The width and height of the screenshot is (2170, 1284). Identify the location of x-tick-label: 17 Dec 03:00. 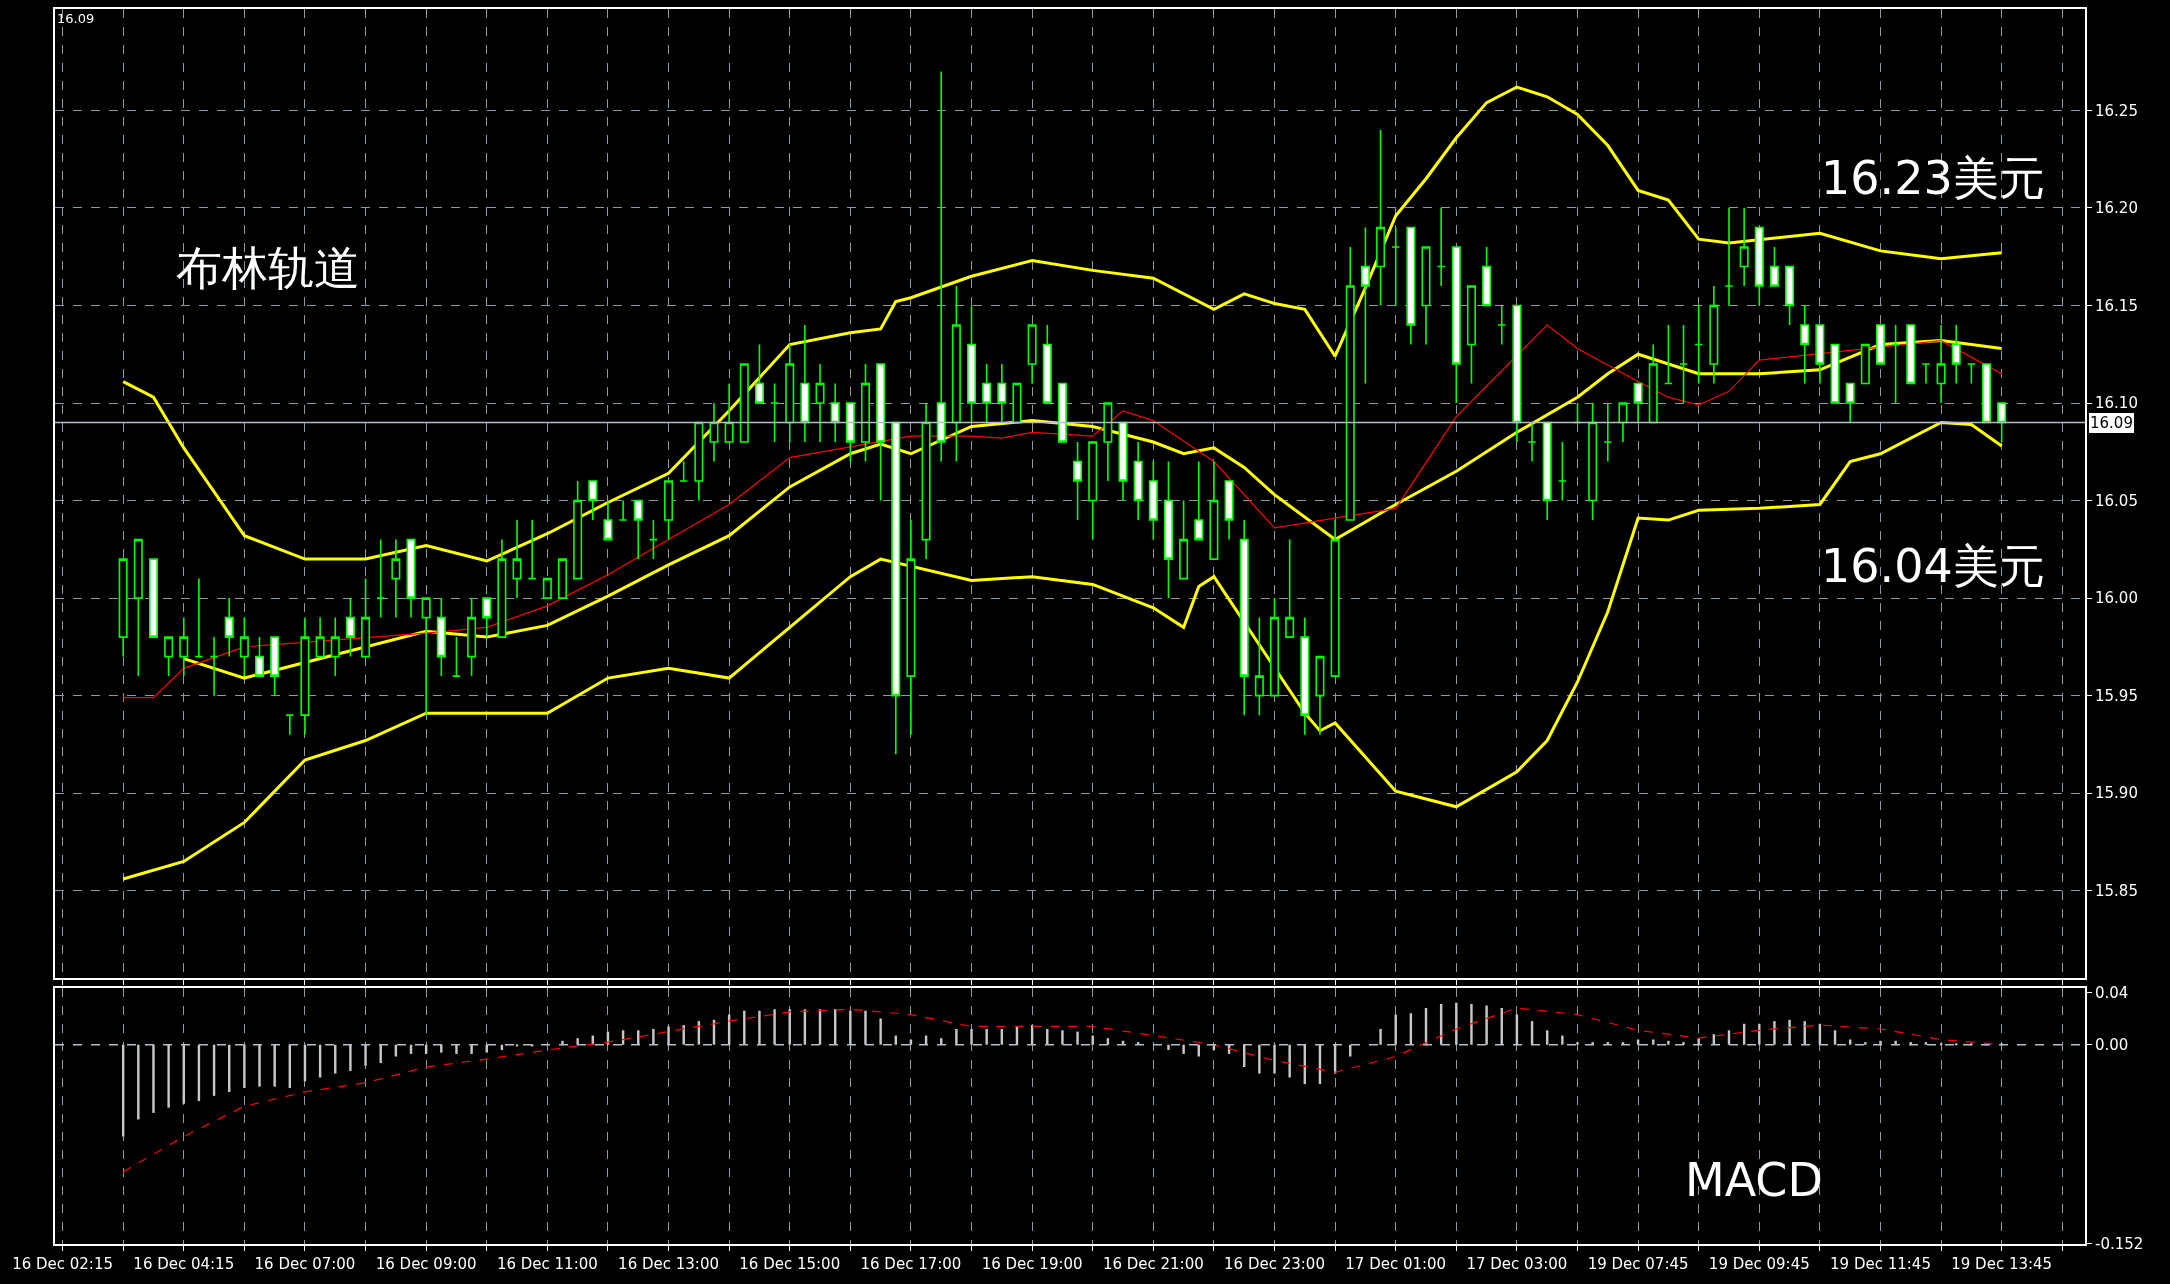
(1517, 1264).